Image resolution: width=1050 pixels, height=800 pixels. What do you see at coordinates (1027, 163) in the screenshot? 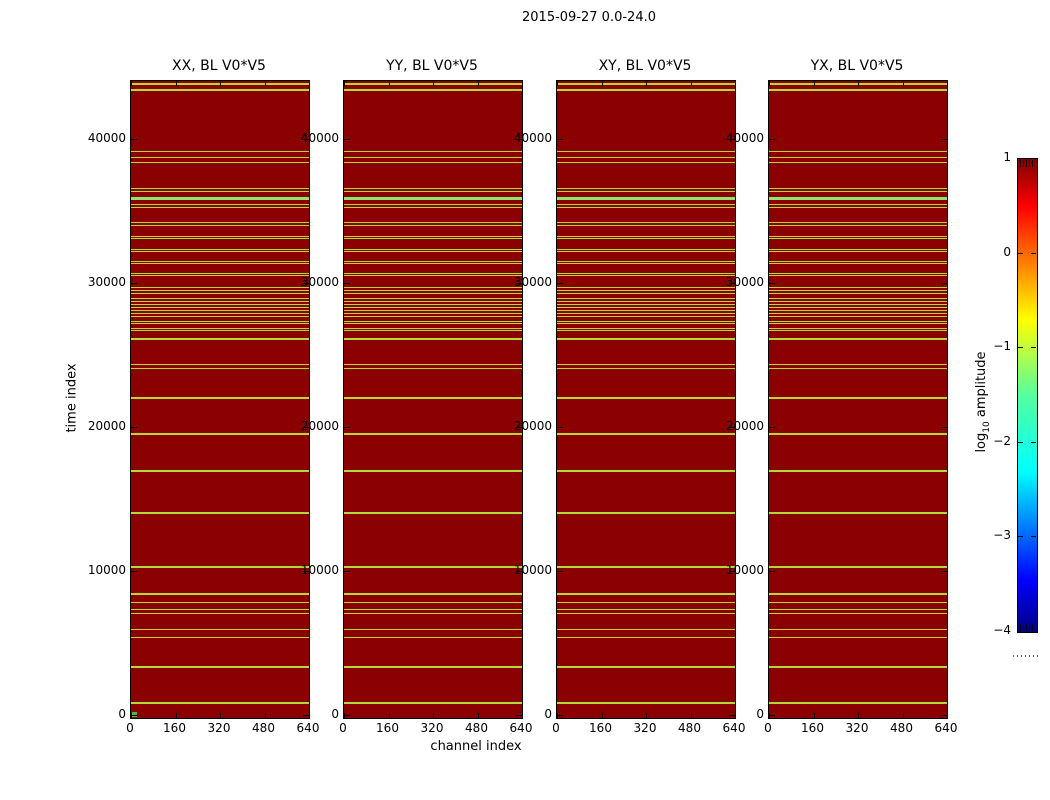
I see `colorbar-top-hatch-ticks` at bounding box center [1027, 163].